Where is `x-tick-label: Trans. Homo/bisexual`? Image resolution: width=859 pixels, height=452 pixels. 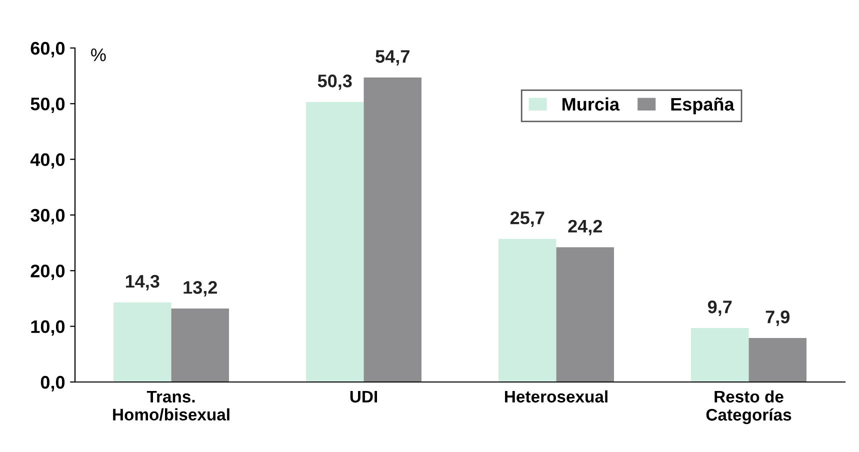 x-tick-label: Trans. Homo/bisexual is located at coordinates (171, 405).